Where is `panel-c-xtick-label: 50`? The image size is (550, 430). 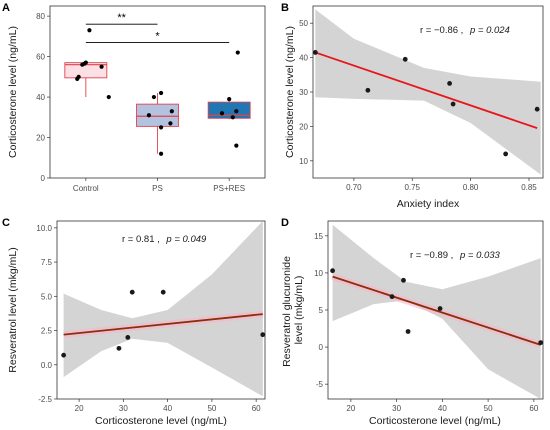 panel-c-xtick-label: 50 is located at coordinates (211, 408).